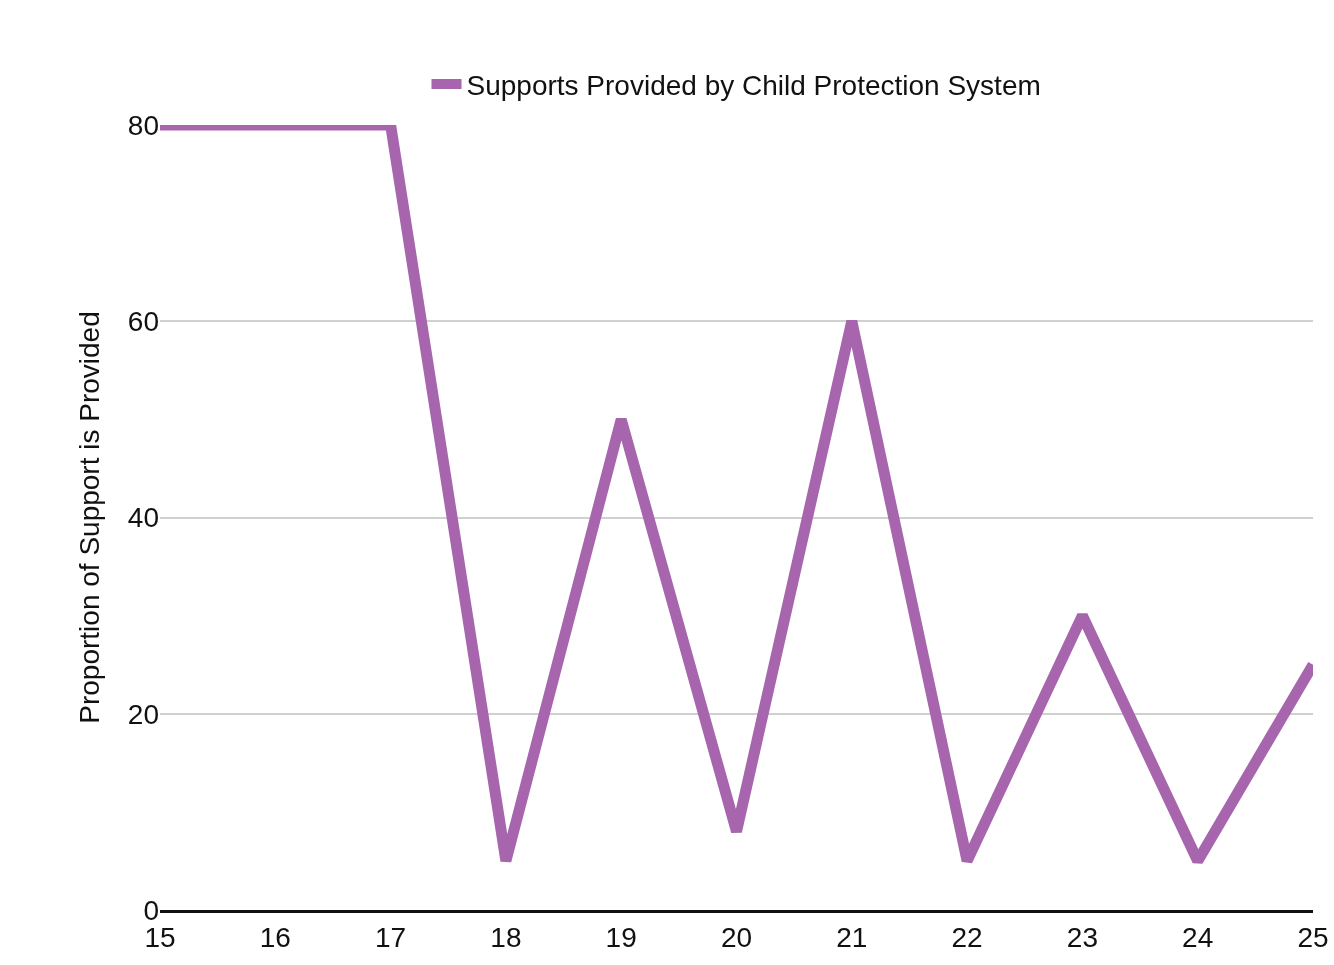  I want to click on x-tick-label: 24, so click(1198, 937).